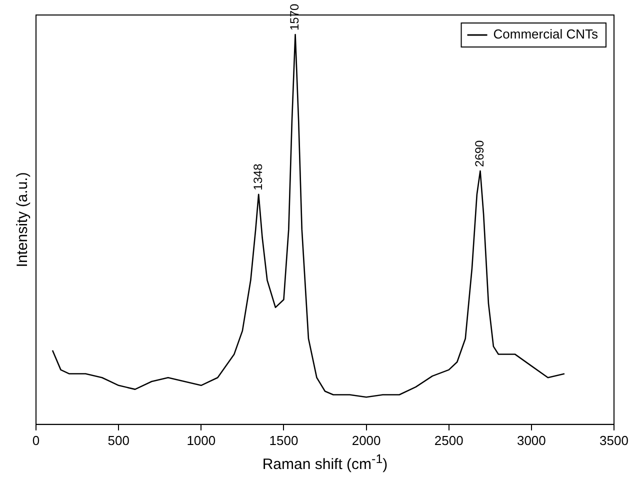  I want to click on legend-label: Commercial CNTs, so click(545, 34).